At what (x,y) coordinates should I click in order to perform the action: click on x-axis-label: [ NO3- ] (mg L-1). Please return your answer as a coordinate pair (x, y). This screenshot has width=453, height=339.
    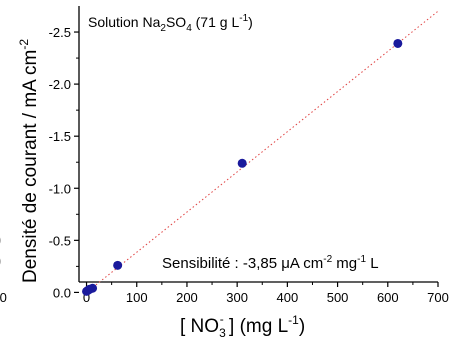
    Looking at the image, I should click on (242, 325).